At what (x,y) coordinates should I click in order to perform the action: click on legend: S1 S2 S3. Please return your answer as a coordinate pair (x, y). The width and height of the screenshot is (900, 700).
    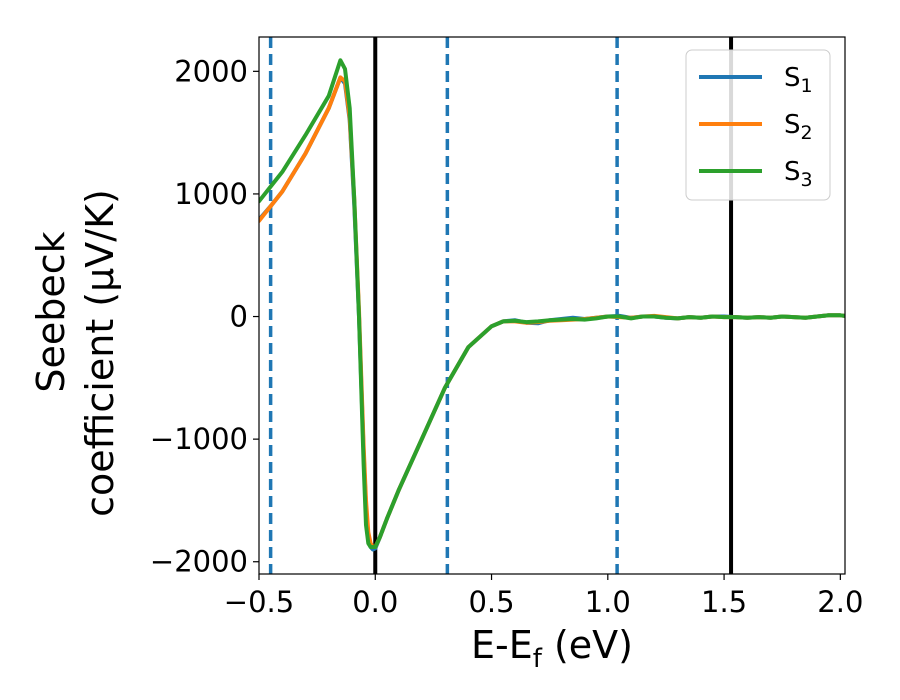
    Looking at the image, I should click on (758, 125).